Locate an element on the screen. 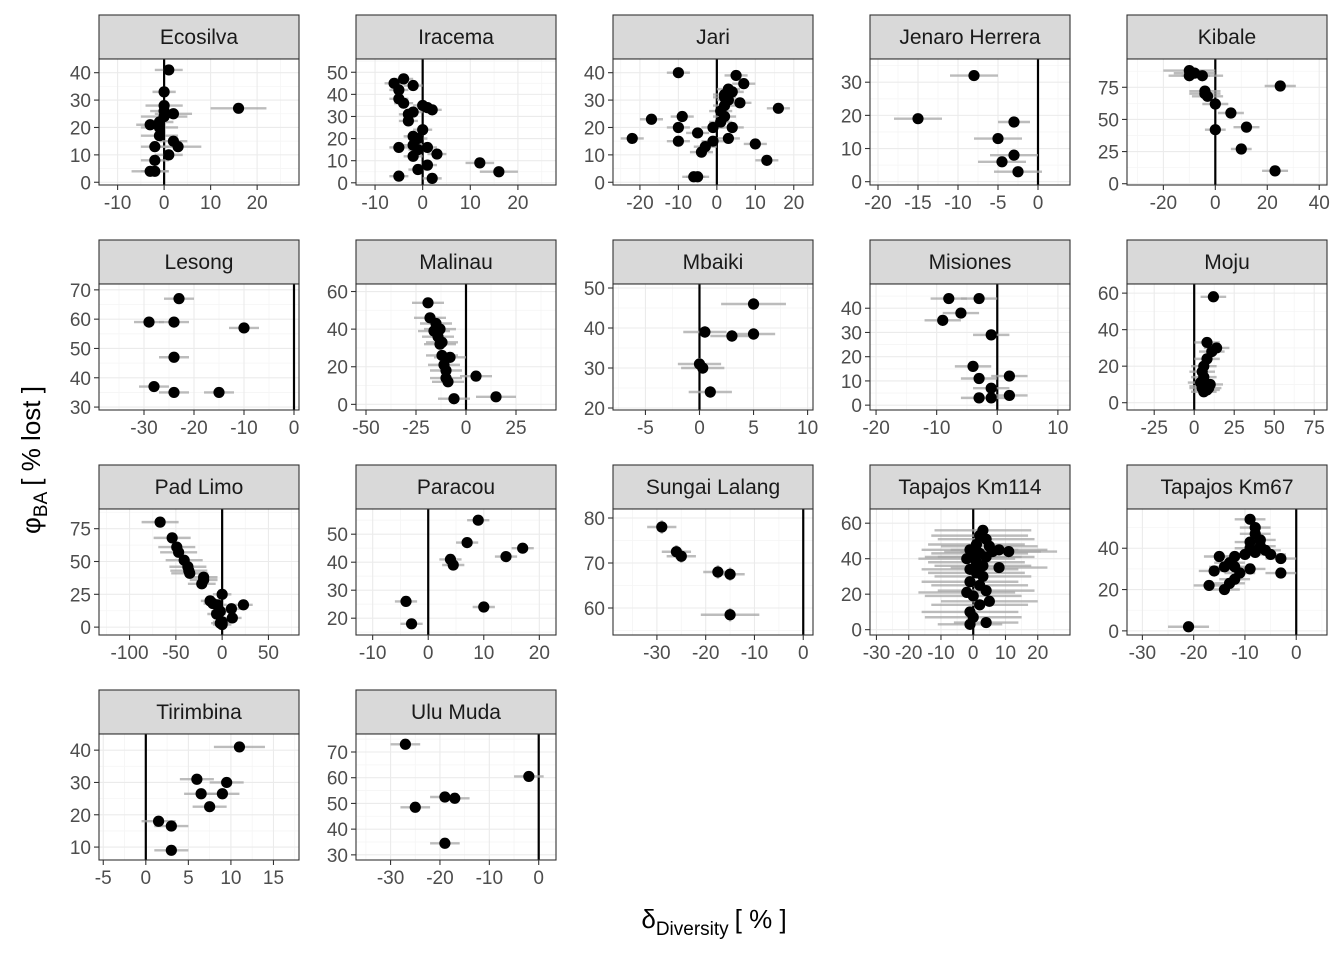 Image resolution: width=1344 pixels, height=960 pixels. facet-title: Jari is located at coordinates (713, 37).